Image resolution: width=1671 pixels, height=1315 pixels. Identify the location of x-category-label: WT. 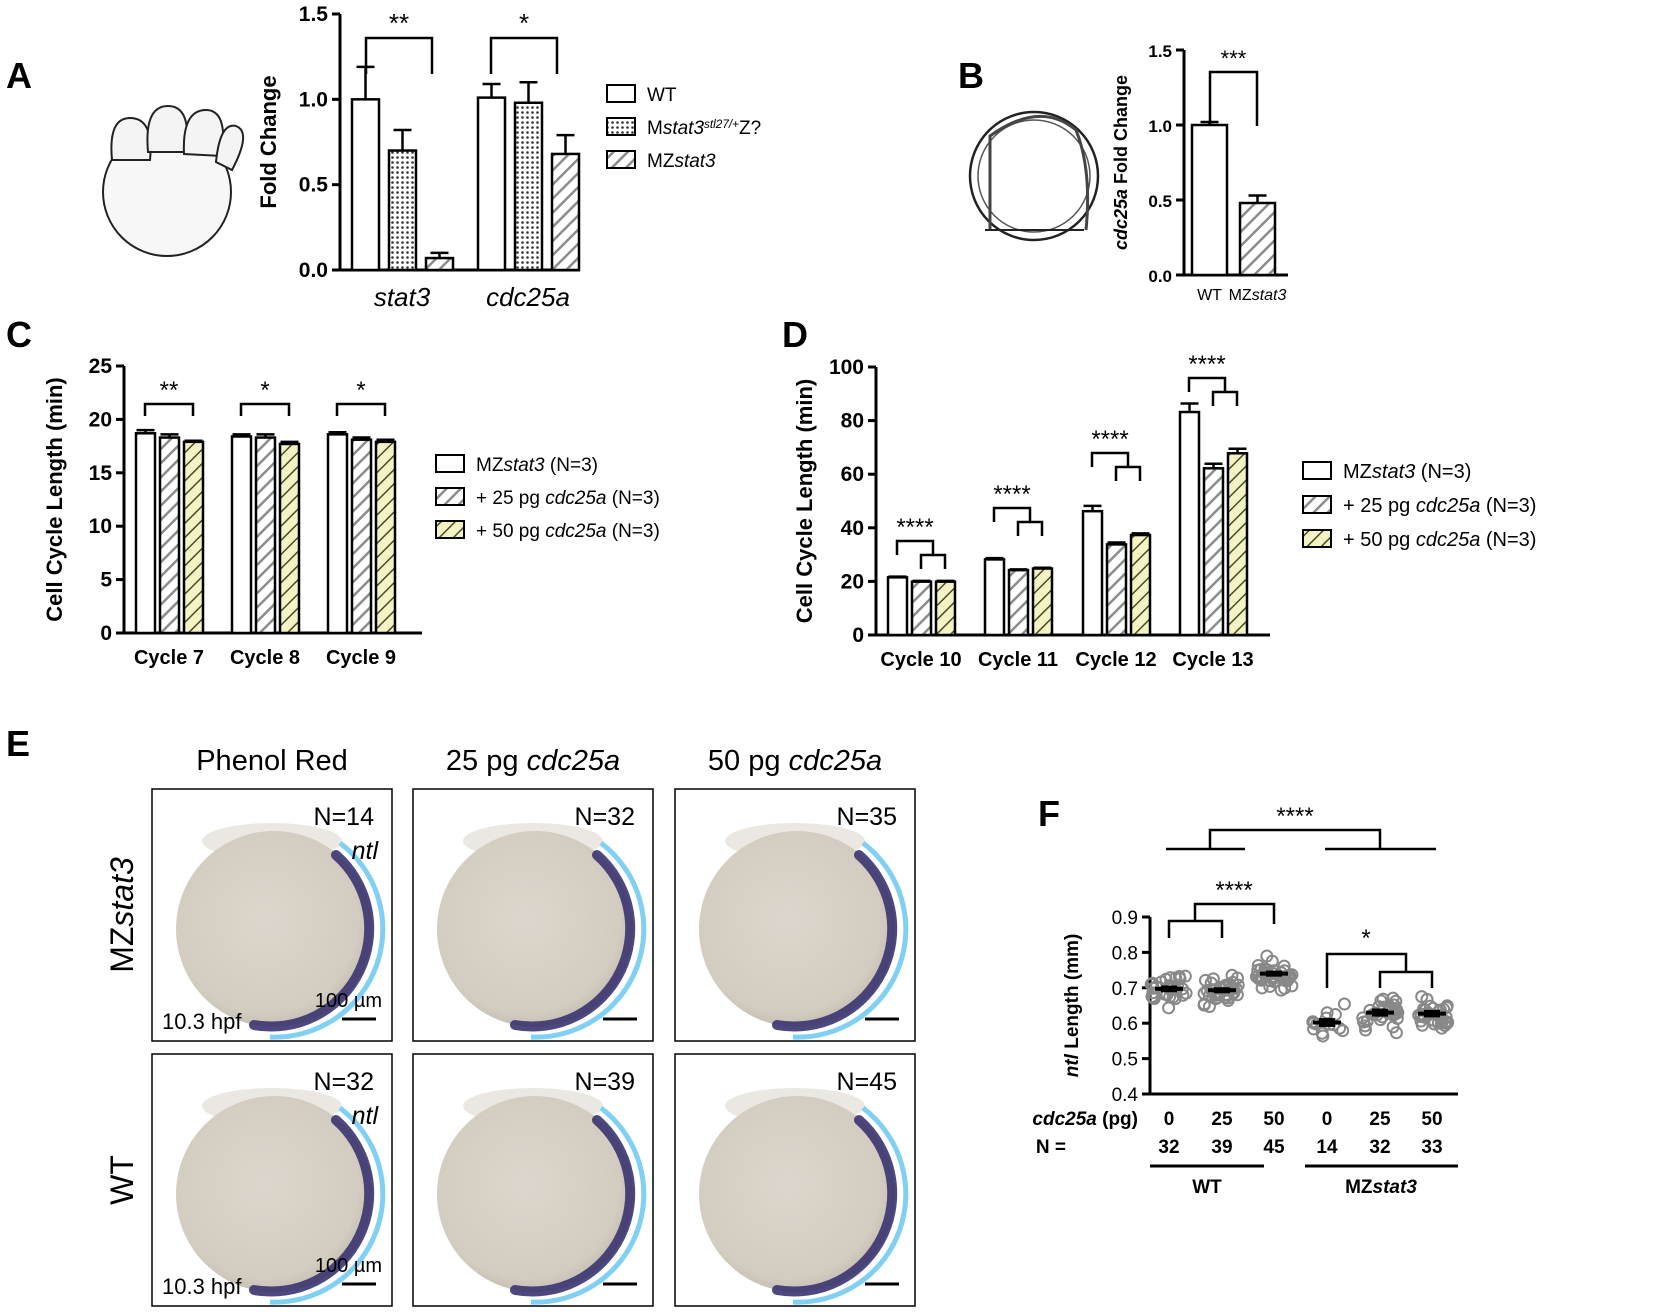
(1209, 295).